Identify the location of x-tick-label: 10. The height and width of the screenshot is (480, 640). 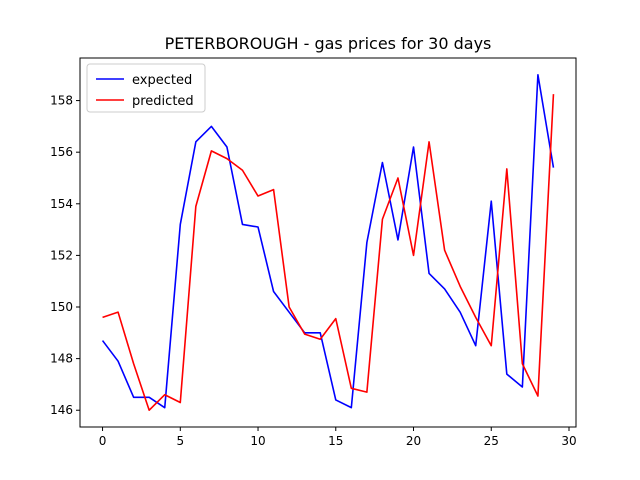
(257, 441).